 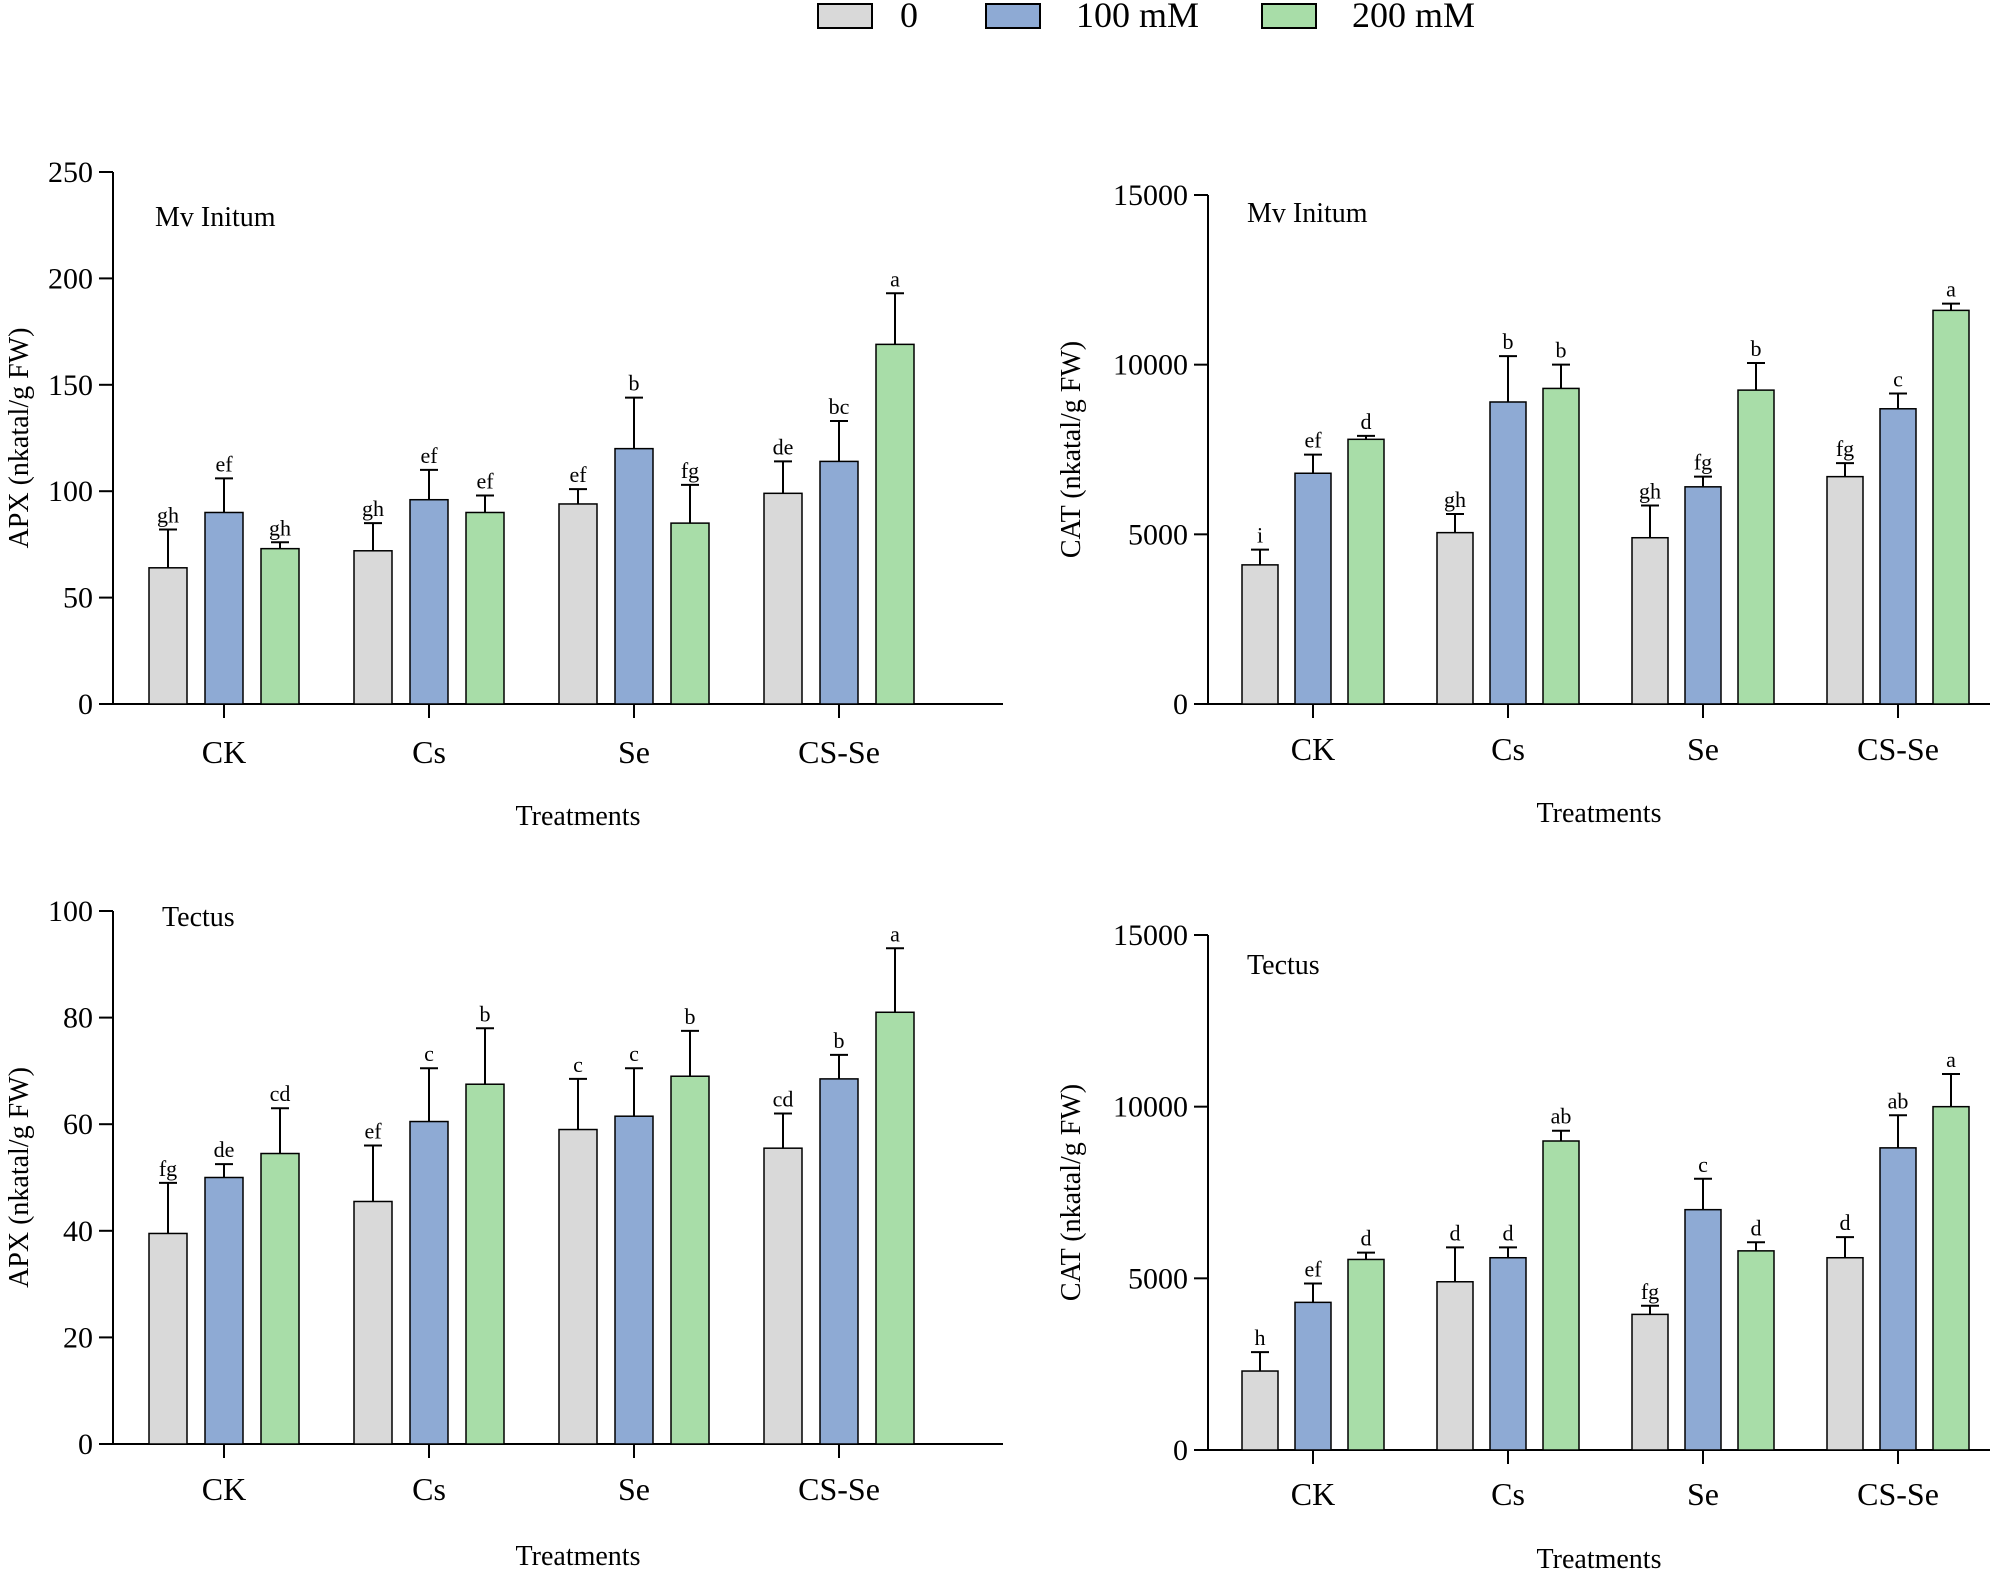 What do you see at coordinates (1313, 749) in the screenshot?
I see `x-tick-label: CK` at bounding box center [1313, 749].